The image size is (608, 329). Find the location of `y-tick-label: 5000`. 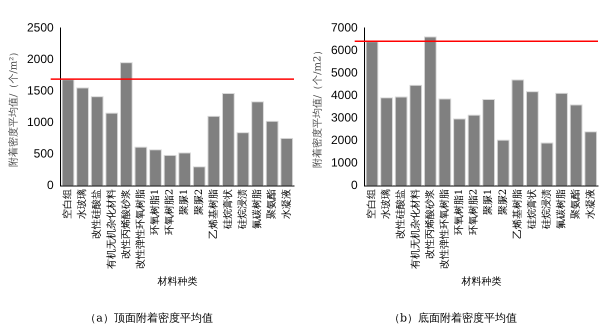

y-tick-label: 5000 is located at coordinates (344, 72).